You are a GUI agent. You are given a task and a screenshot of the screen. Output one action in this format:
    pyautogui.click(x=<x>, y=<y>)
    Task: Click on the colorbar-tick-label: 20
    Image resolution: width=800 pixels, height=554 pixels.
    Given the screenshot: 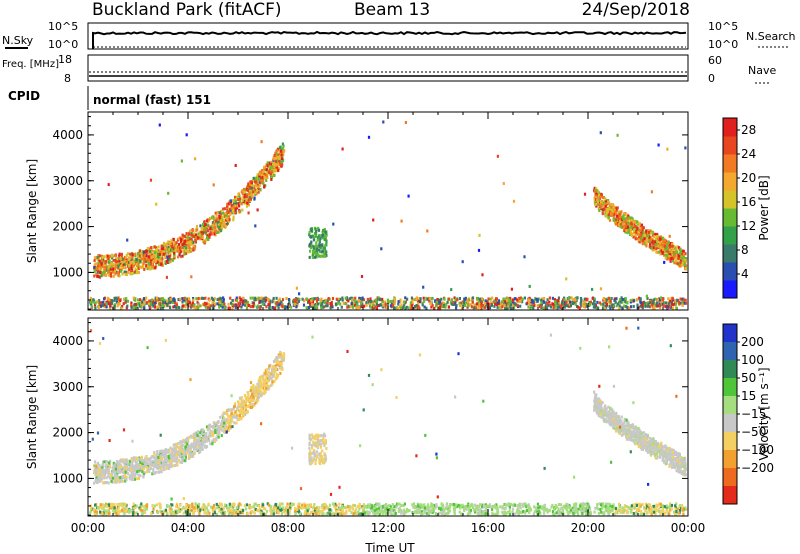 What is the action you would take?
    pyautogui.click(x=748, y=178)
    